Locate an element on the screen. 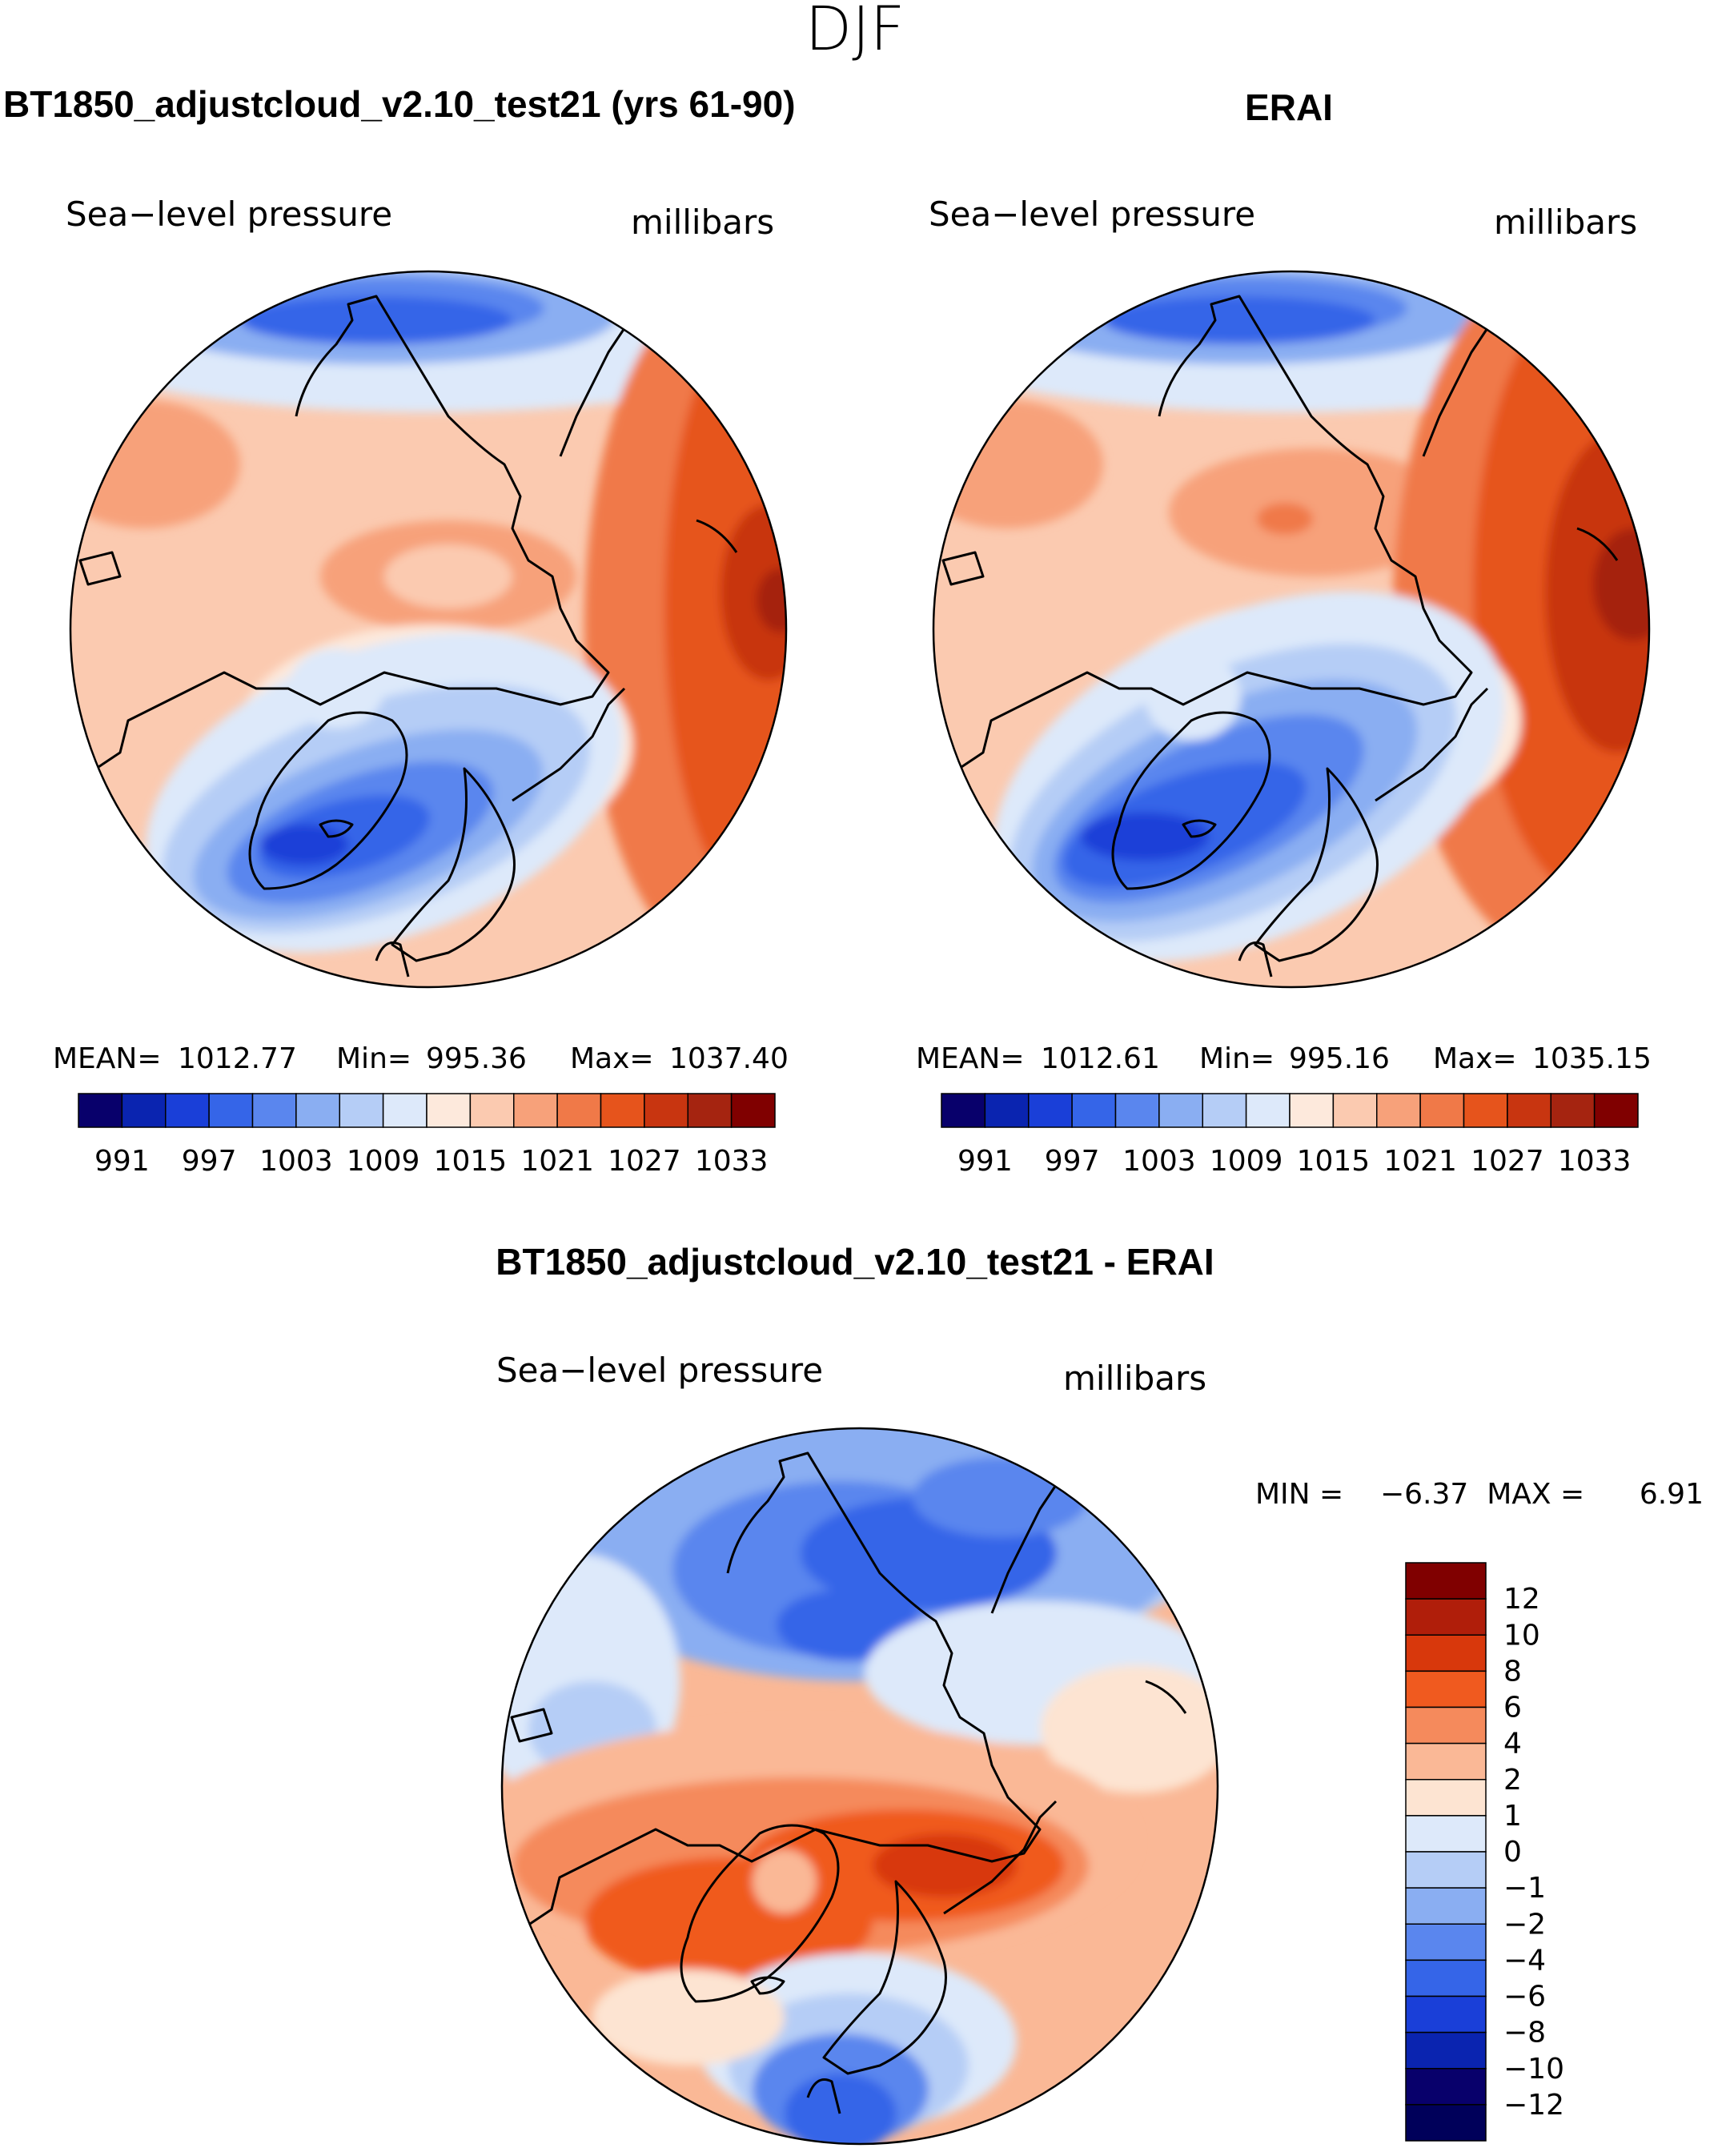 This screenshot has width=1710, height=2156. panel-difference-minmax: MIN = −6.37 MAX = 6.91 is located at coordinates (1480, 1494).